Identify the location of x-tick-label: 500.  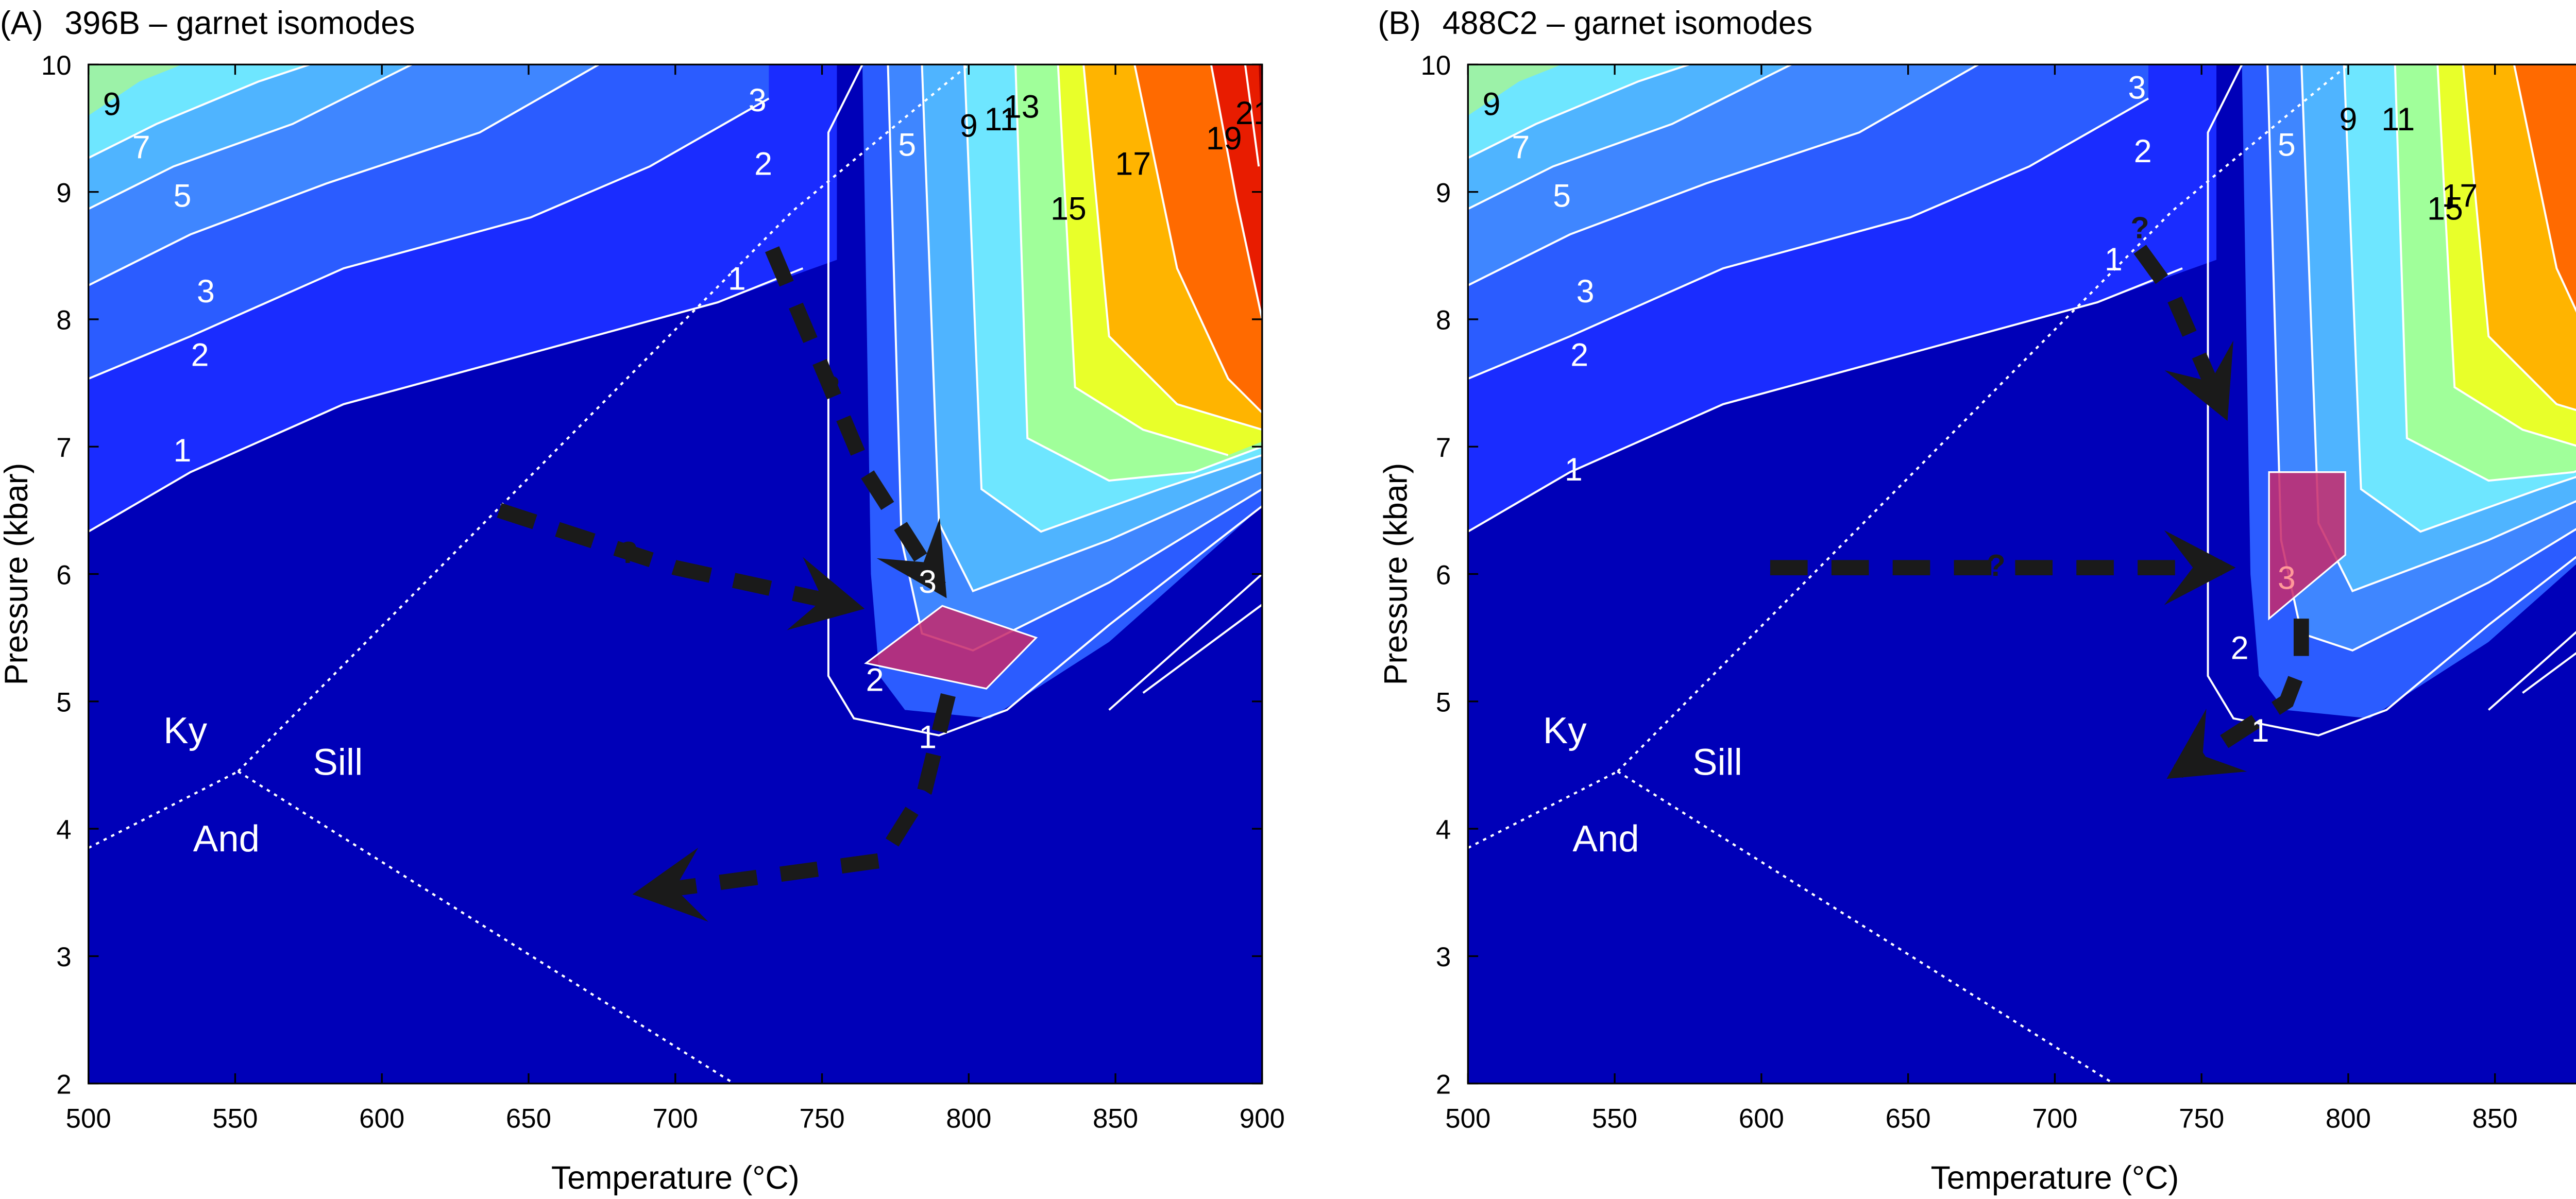
(88, 1119).